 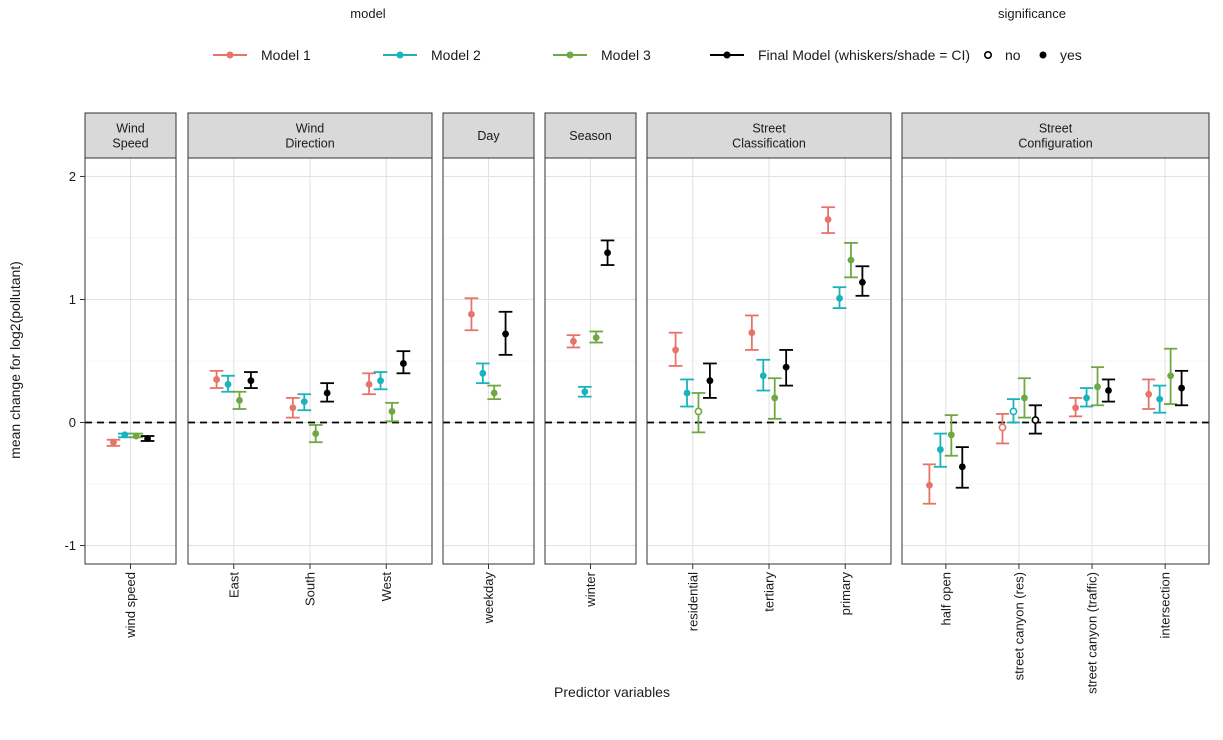 I want to click on legend-item-model-2: Model 2, so click(x=432, y=55).